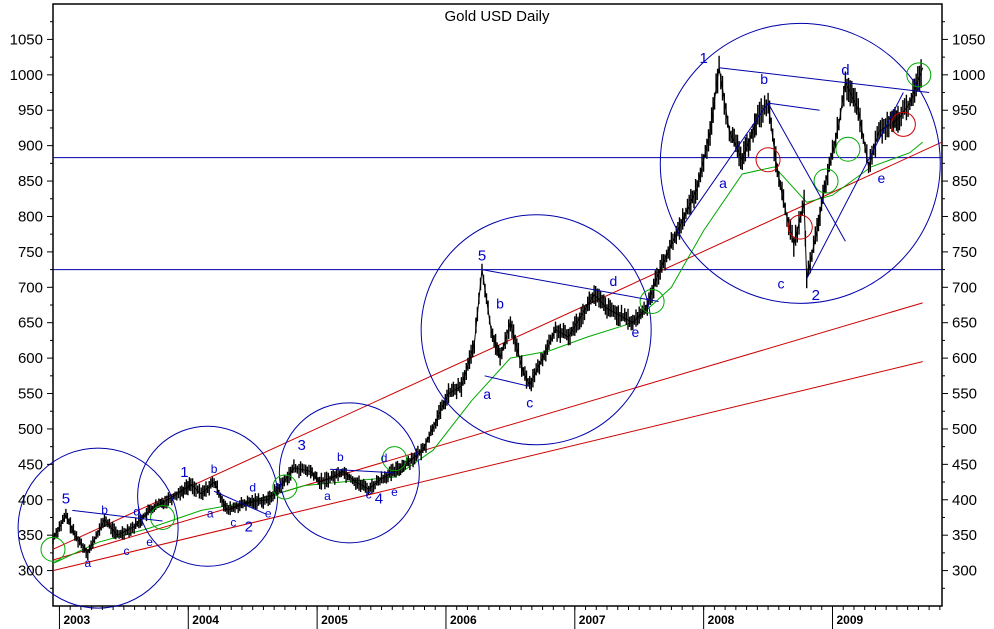 This screenshot has height=629, width=994. I want to click on wave-label-7: a, so click(210, 513).